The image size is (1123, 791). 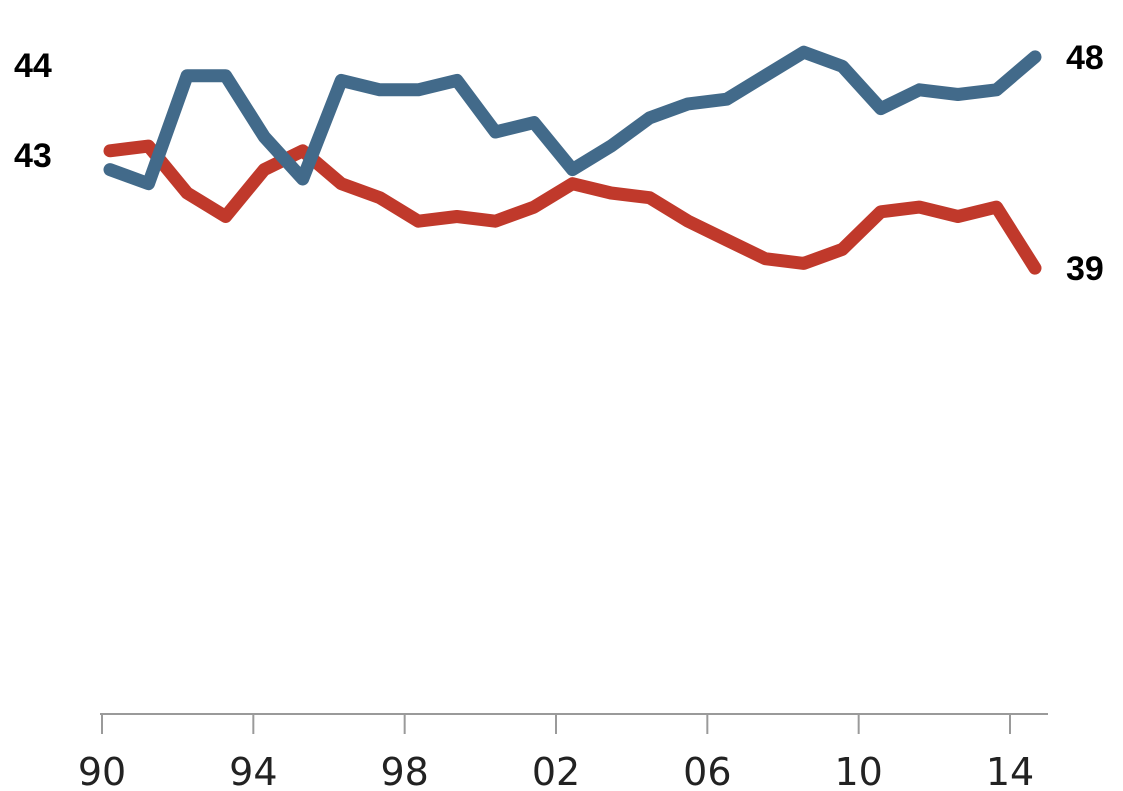 What do you see at coordinates (1085, 58) in the screenshot?
I see `end-label-0: 48` at bounding box center [1085, 58].